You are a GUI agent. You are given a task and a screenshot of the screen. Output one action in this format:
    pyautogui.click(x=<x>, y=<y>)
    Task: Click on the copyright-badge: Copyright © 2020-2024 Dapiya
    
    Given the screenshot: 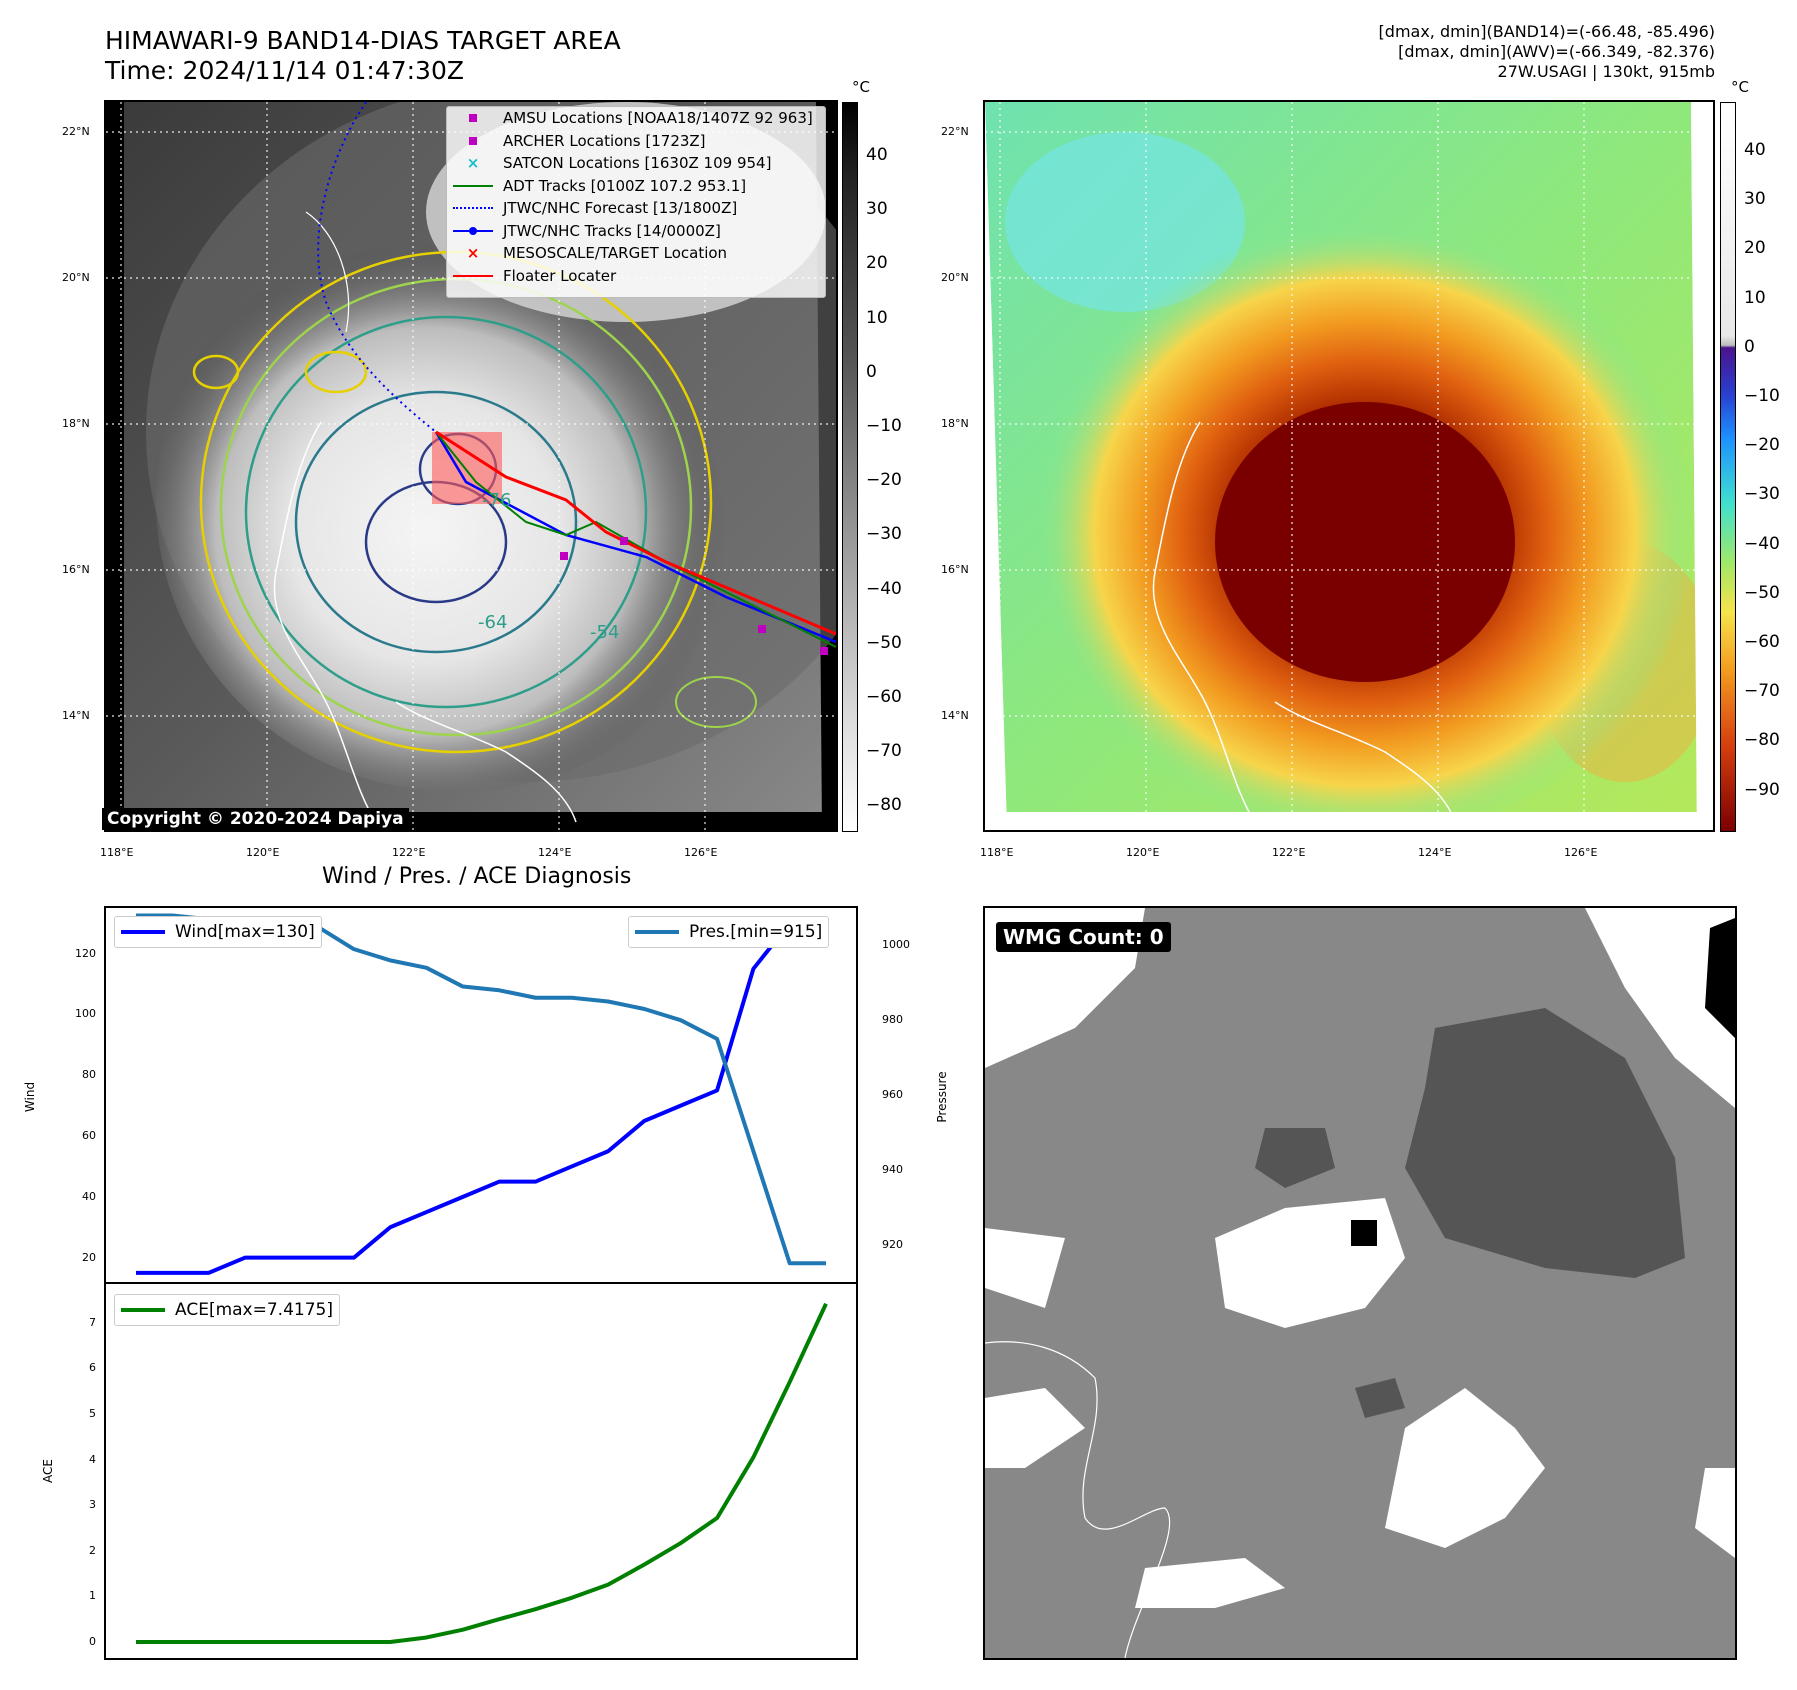 What is the action you would take?
    pyautogui.click(x=255, y=819)
    